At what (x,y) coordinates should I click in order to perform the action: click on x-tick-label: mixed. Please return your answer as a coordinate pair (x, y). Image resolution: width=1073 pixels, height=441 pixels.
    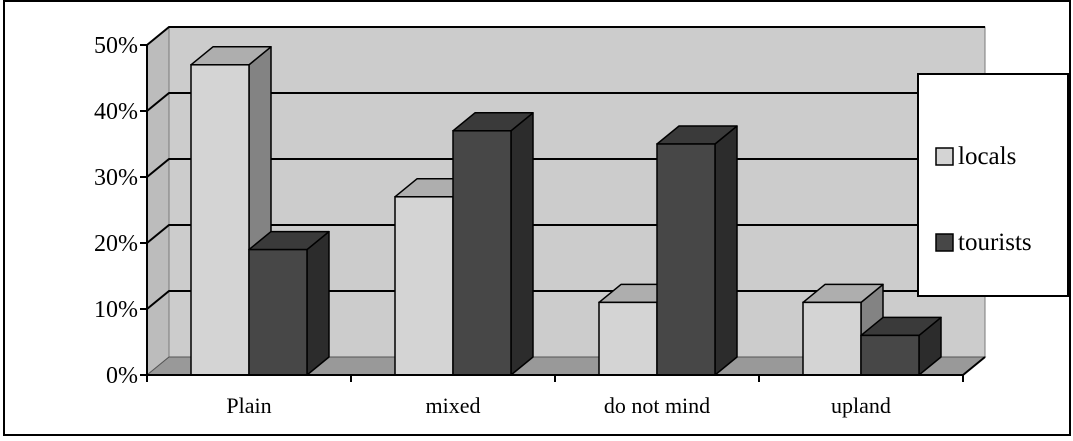
    Looking at the image, I should click on (453, 405).